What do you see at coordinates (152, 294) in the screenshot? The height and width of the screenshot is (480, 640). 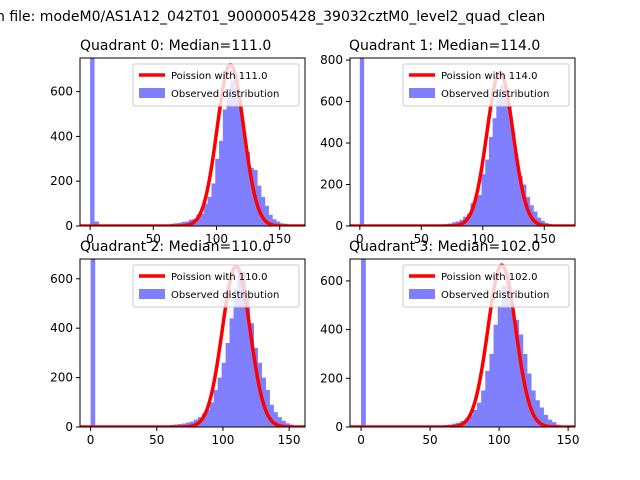 I see `legend-hist-swatch` at bounding box center [152, 294].